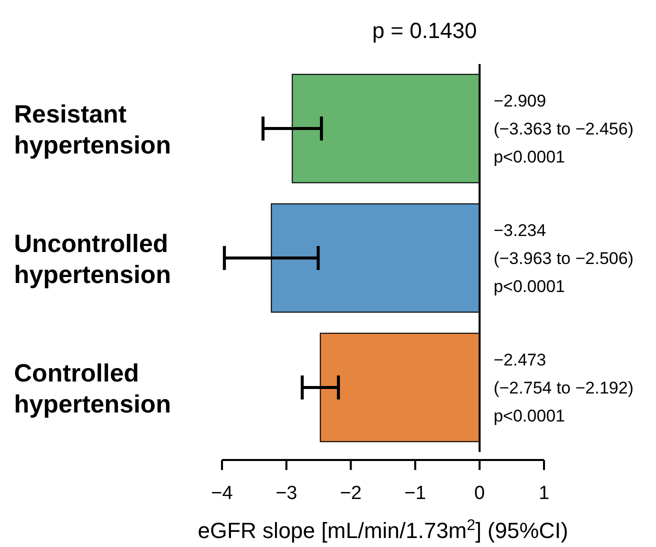  Describe the element at coordinates (564, 402) in the screenshot. I see `annotation: (−2.754 to −2.192) p<0.0001` at that location.